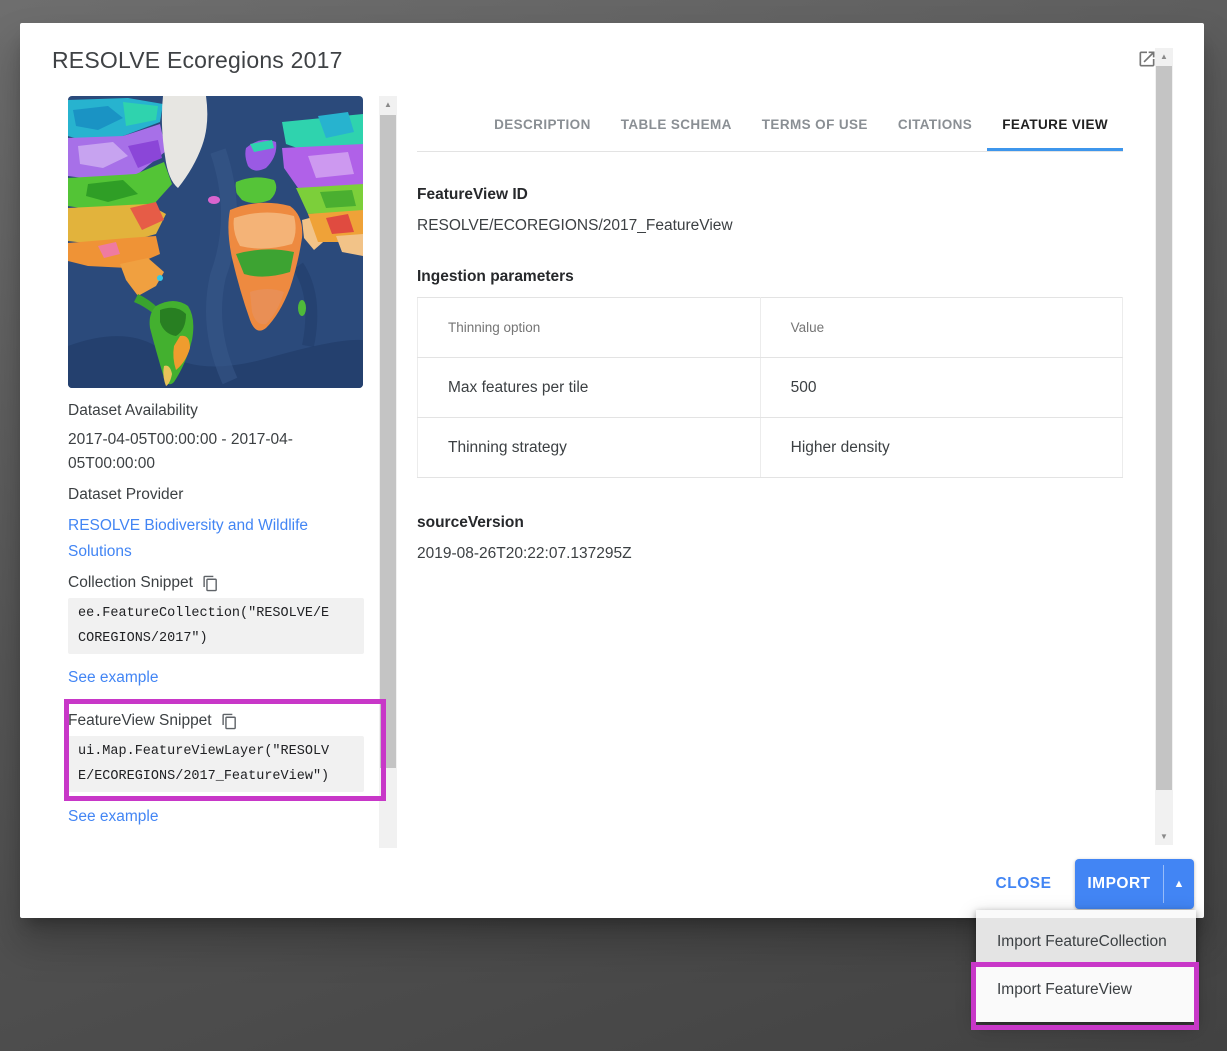 This screenshot has width=1227, height=1051. What do you see at coordinates (589, 387) in the screenshot?
I see `table-cell: Max features per tile` at bounding box center [589, 387].